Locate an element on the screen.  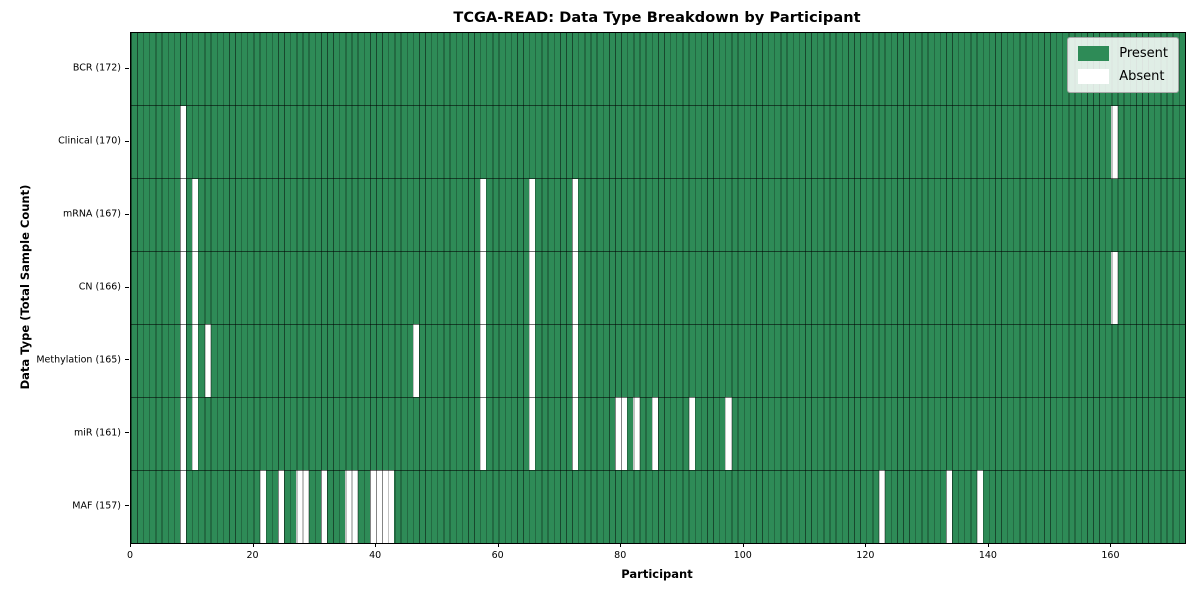
xtick-label: 120 is located at coordinates (865, 555).